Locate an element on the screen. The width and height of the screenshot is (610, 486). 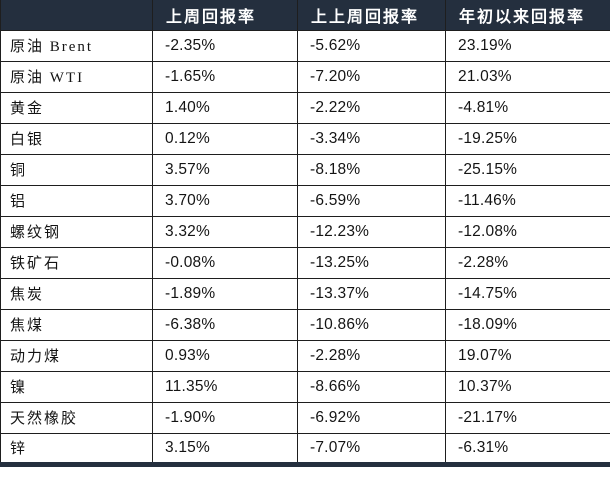
row-label: 天然橡胶 is located at coordinates (76, 417).